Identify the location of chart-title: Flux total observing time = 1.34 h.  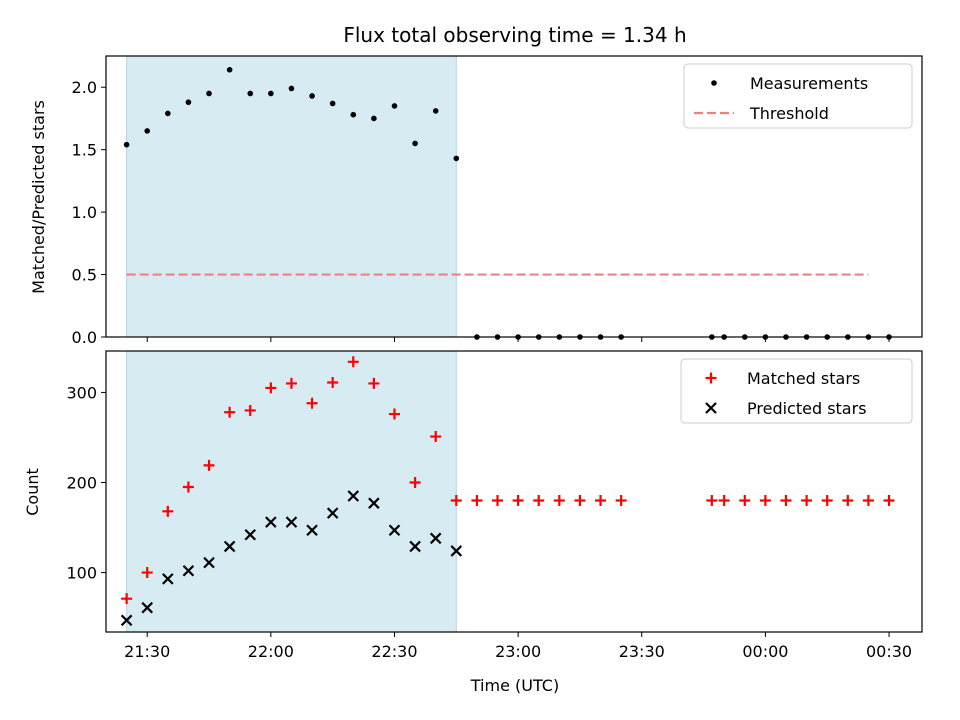
(514, 35).